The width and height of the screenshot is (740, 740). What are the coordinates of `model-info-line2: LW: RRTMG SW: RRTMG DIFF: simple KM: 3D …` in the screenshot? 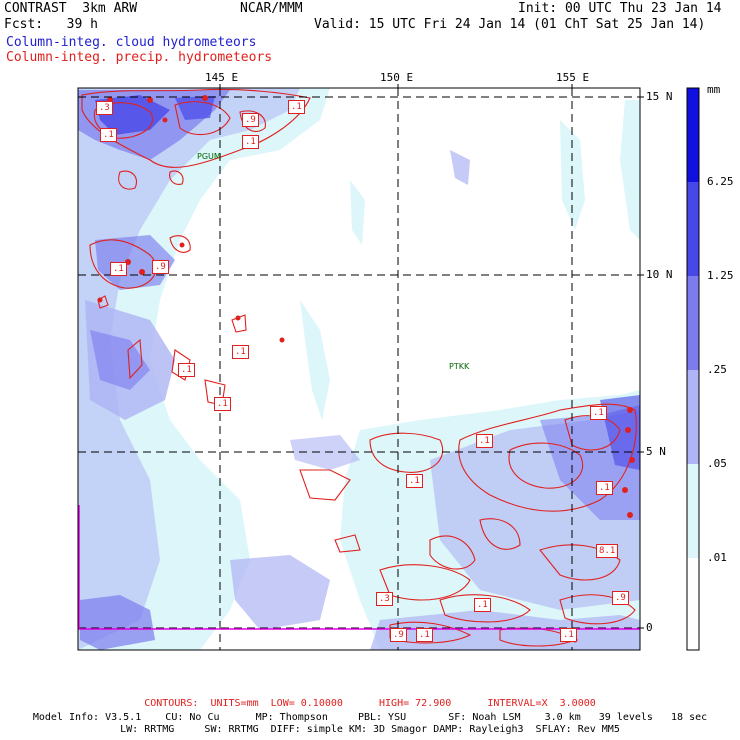 It's located at (370, 729).